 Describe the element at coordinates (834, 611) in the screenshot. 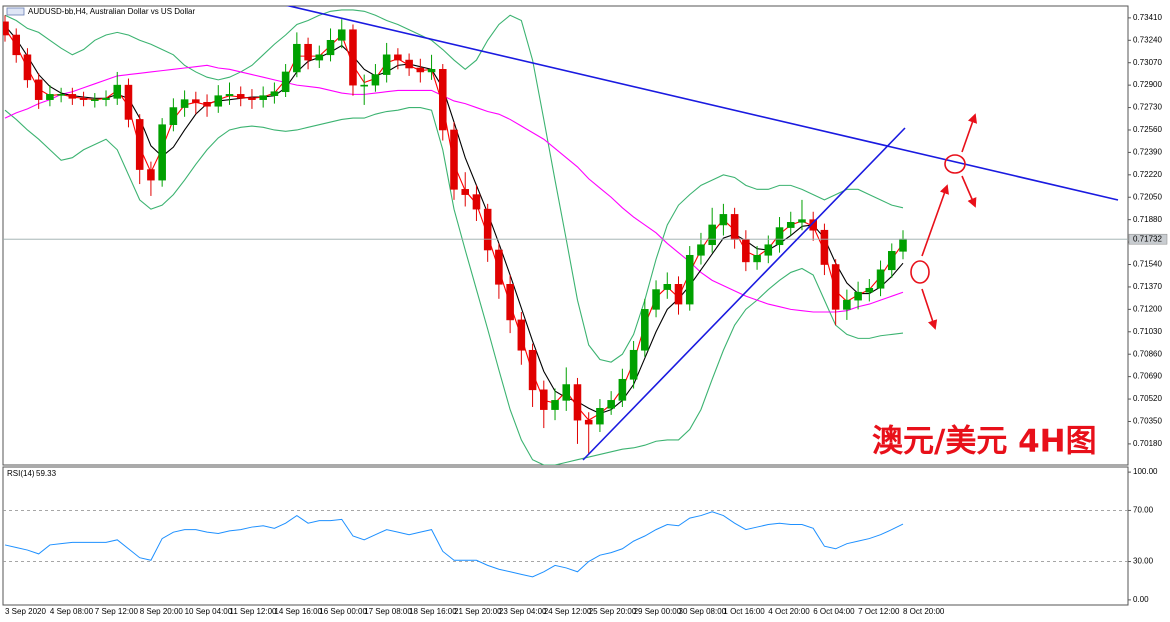

I see `x-tick-label: 6 Oct 04:00` at that location.